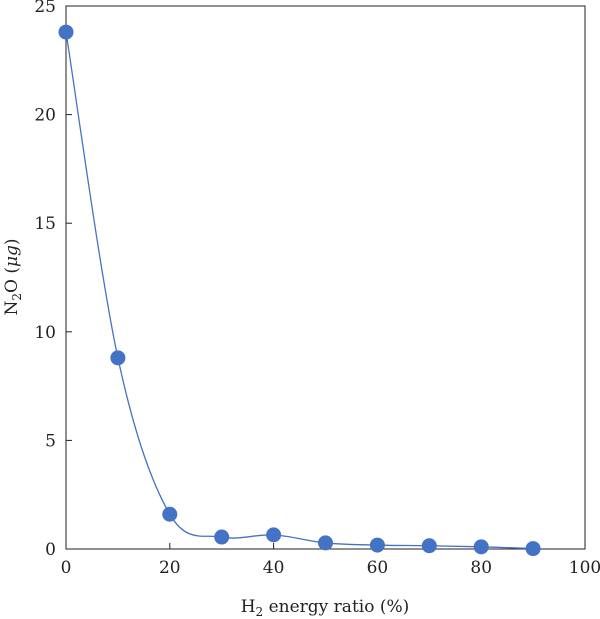  What do you see at coordinates (584, 568) in the screenshot?
I see `x-tick-label: 100` at bounding box center [584, 568].